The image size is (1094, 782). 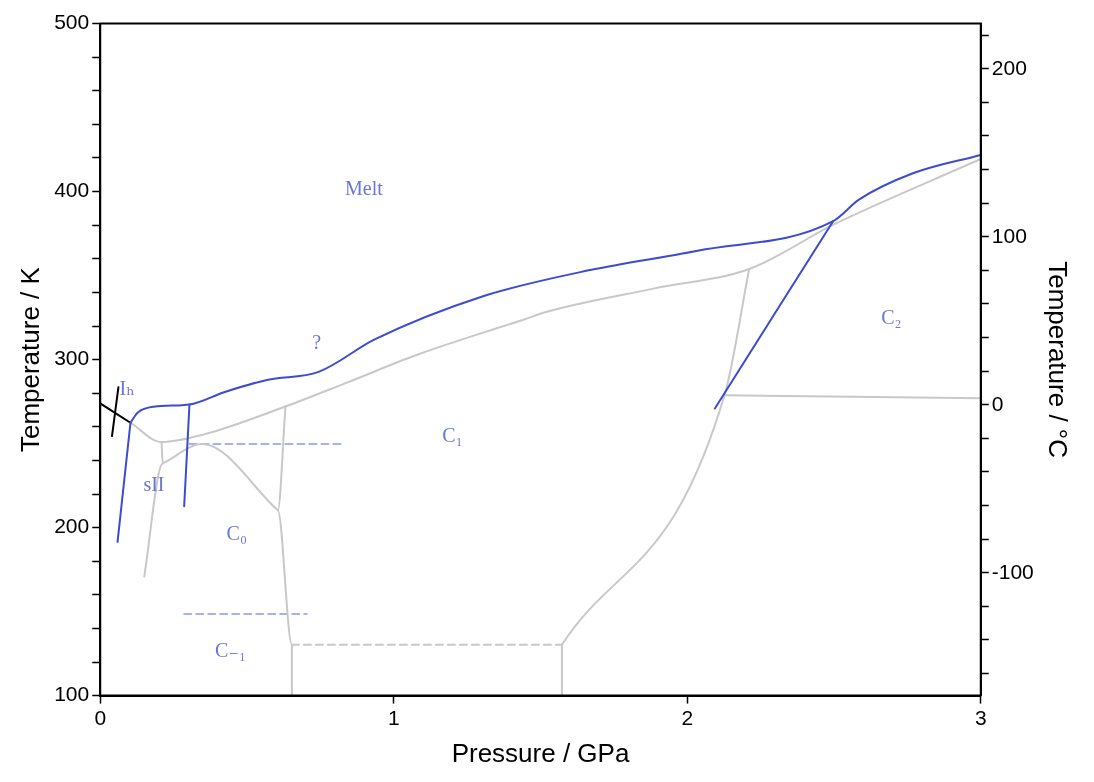 I want to click on y2-tick-label: 200, so click(x=1009, y=67).